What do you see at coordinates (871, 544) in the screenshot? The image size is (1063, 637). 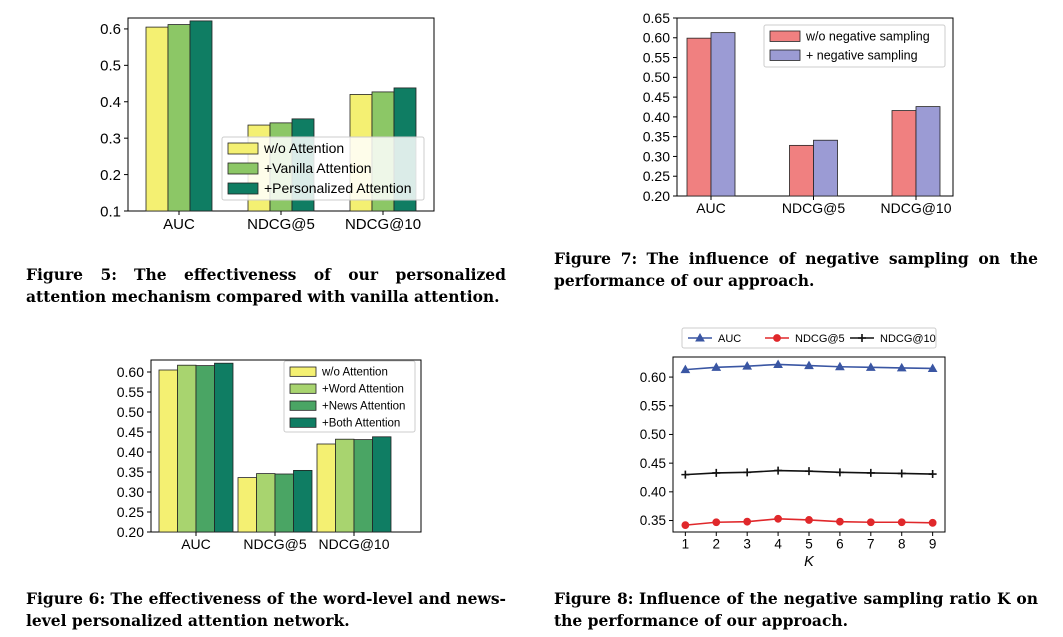 I see `x-tick-label: 7` at bounding box center [871, 544].